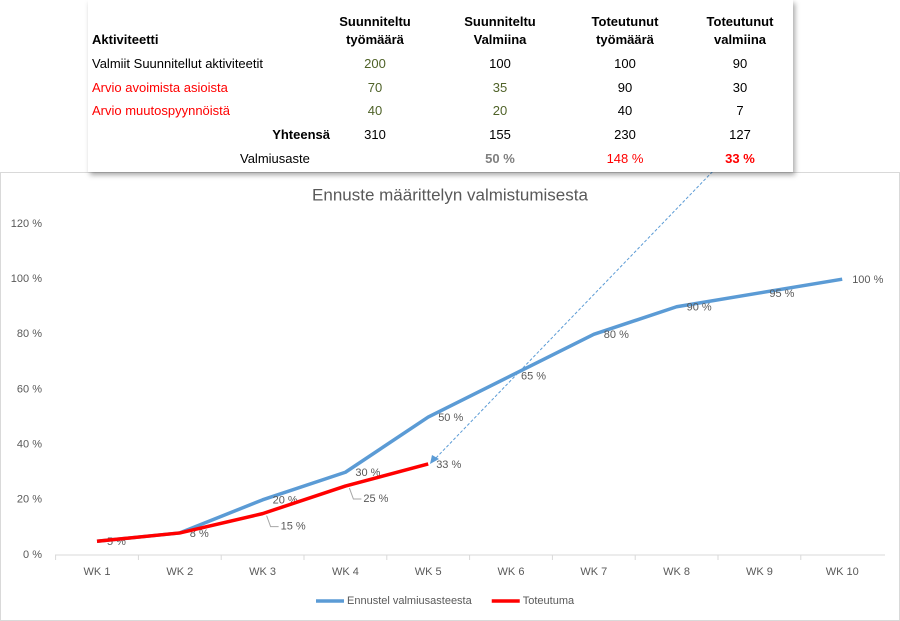 This screenshot has height=621, width=900. Describe the element at coordinates (179, 572) in the screenshot. I see `x-tick-label: WK 2` at that location.